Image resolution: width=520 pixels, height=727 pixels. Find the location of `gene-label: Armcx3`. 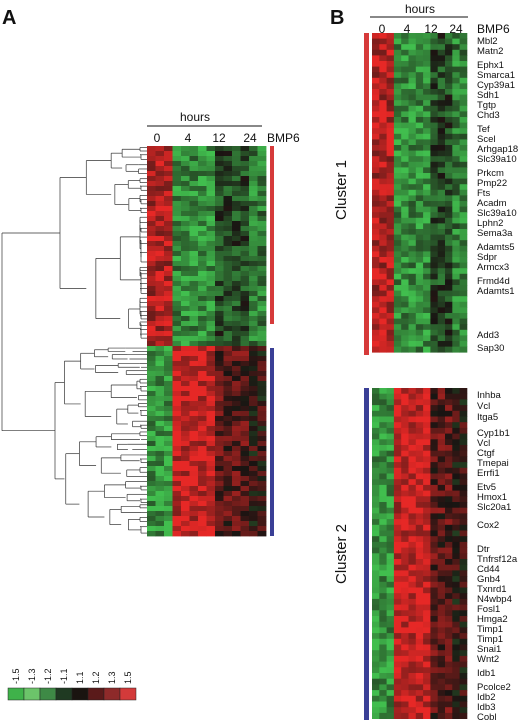

gene-label: Armcx3 is located at coordinates (493, 267).